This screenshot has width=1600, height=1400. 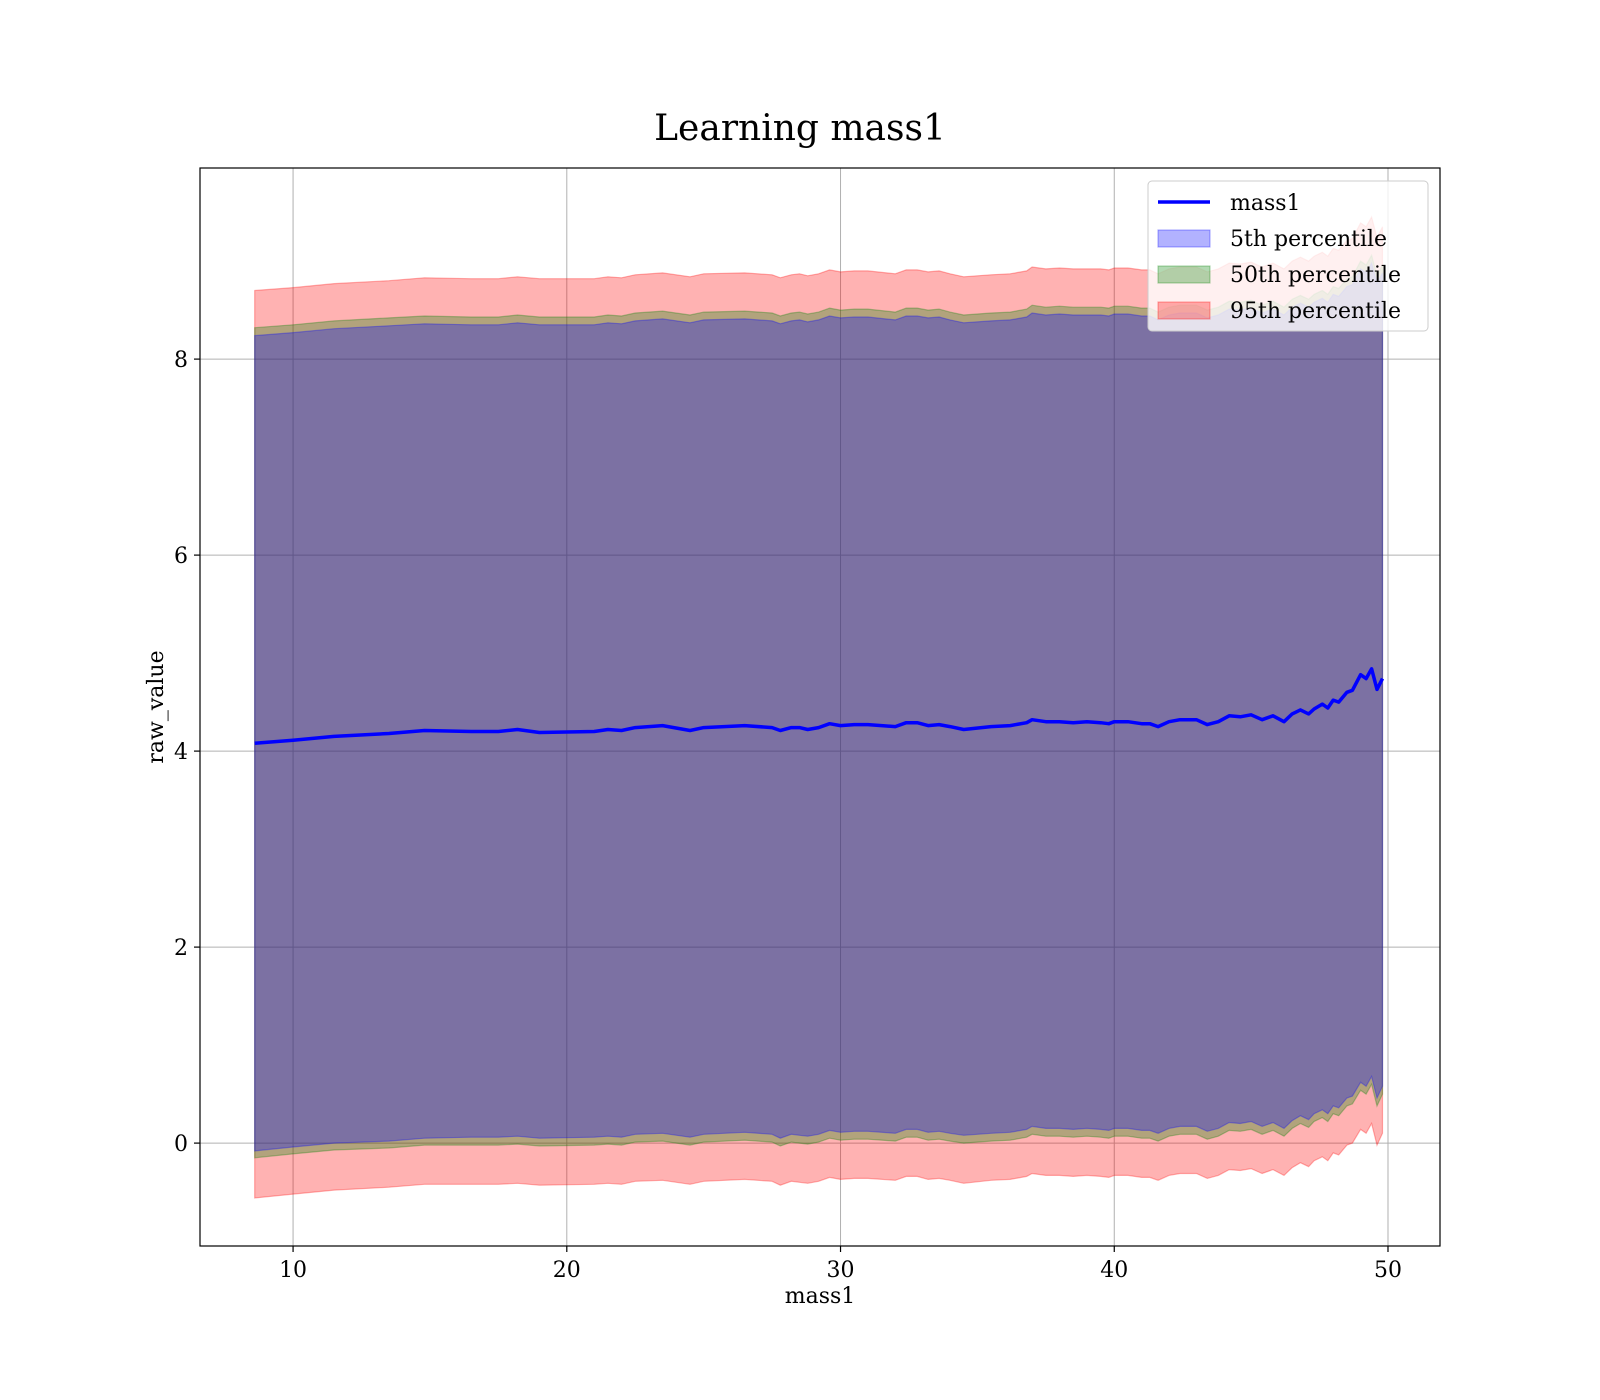 What do you see at coordinates (293, 1270) in the screenshot?
I see `x-tick-label: 10` at bounding box center [293, 1270].